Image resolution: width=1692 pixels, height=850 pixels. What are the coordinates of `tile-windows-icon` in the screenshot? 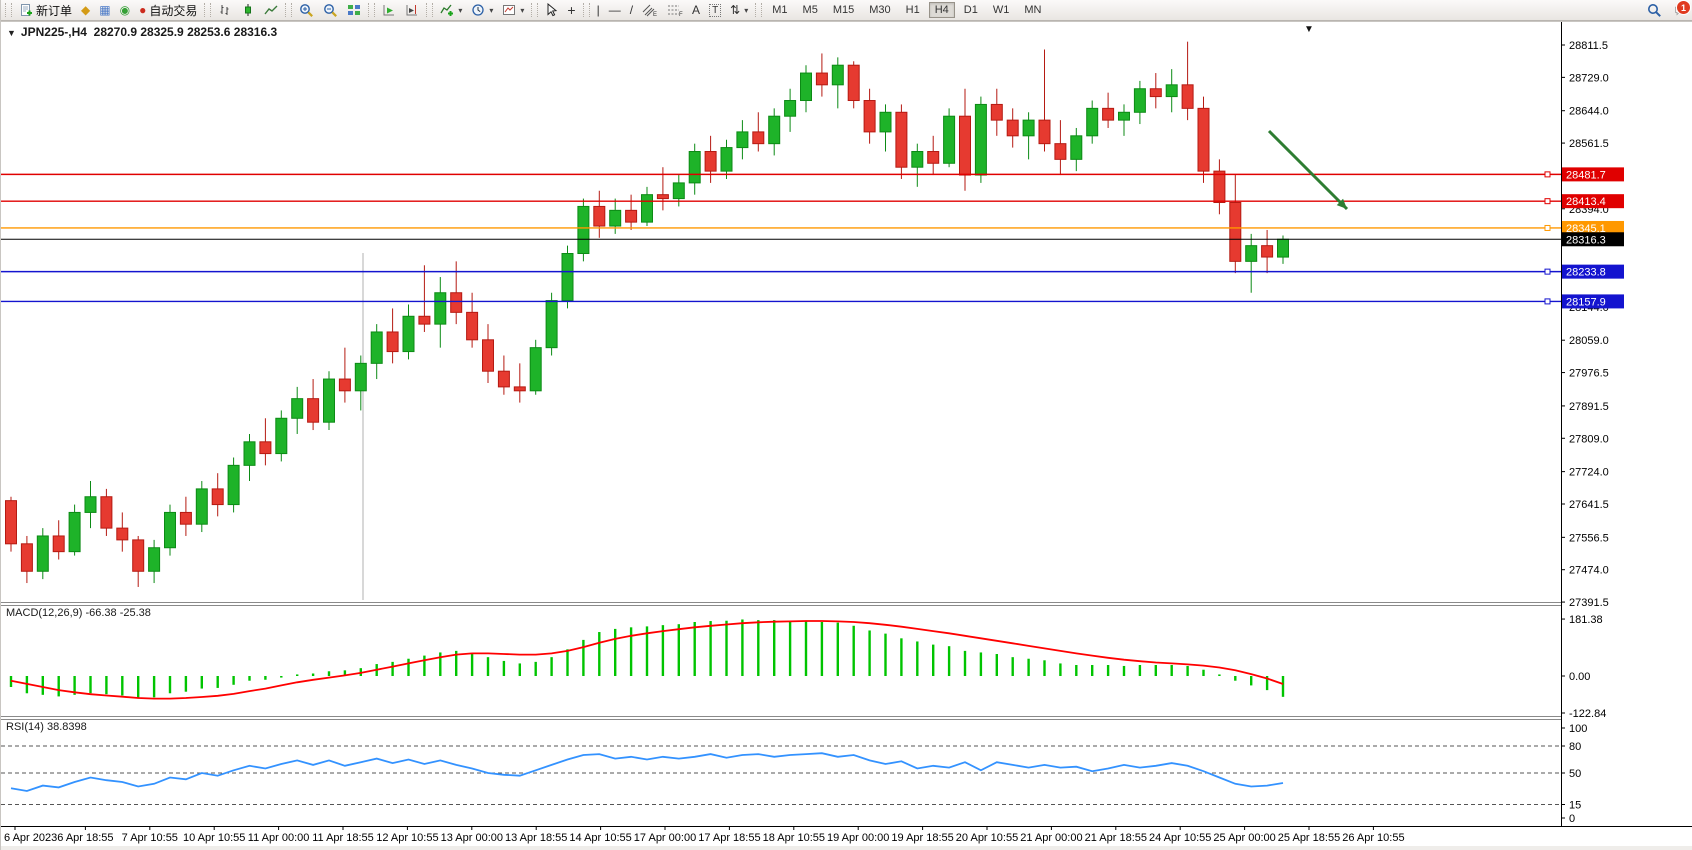 It's located at (354, 10).